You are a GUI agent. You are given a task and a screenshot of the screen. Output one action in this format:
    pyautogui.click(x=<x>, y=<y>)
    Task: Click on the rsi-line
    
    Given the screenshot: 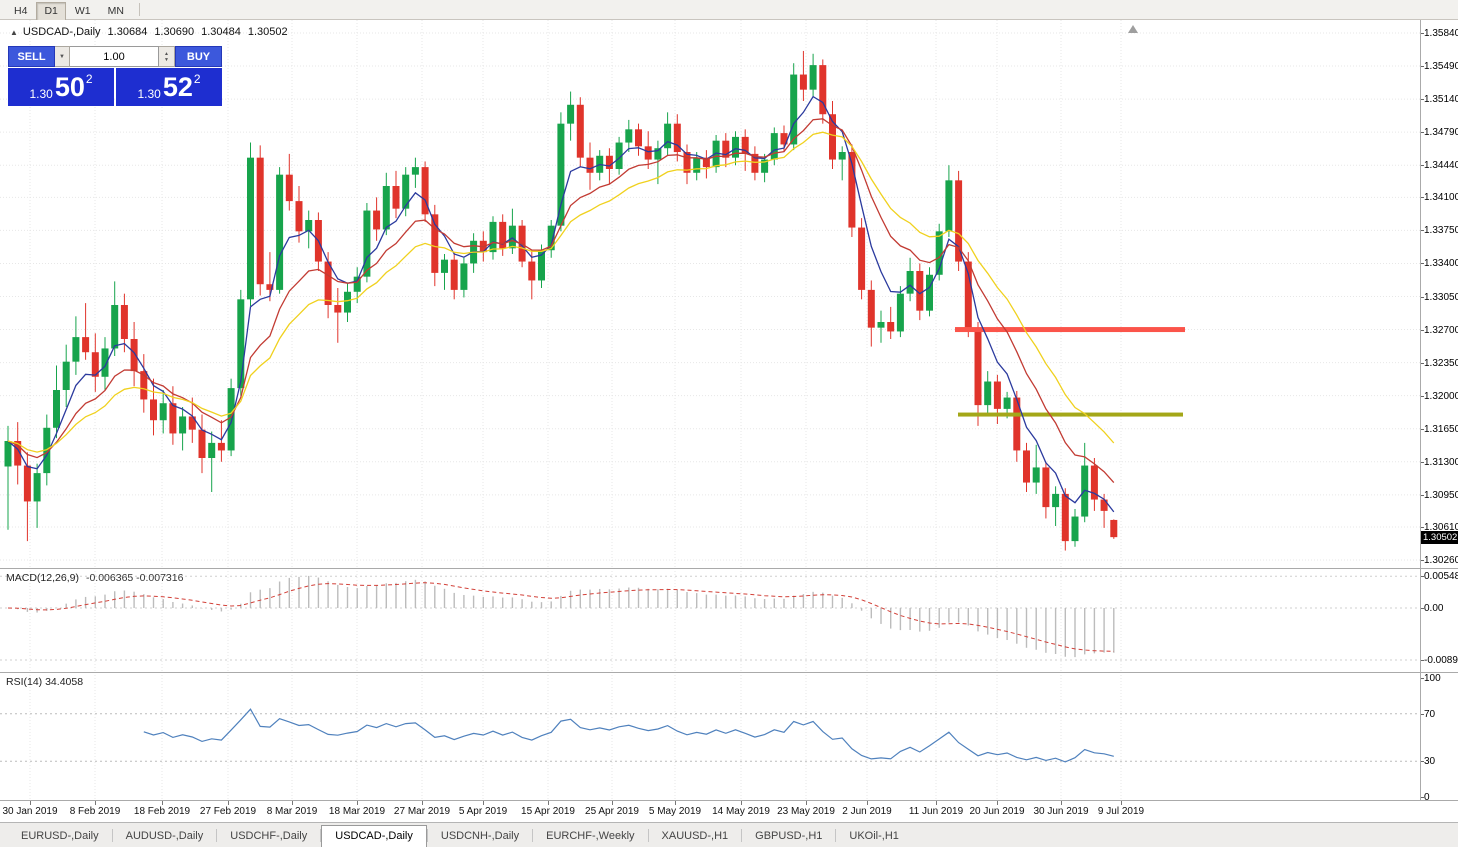 What is the action you would take?
    pyautogui.click(x=628, y=735)
    